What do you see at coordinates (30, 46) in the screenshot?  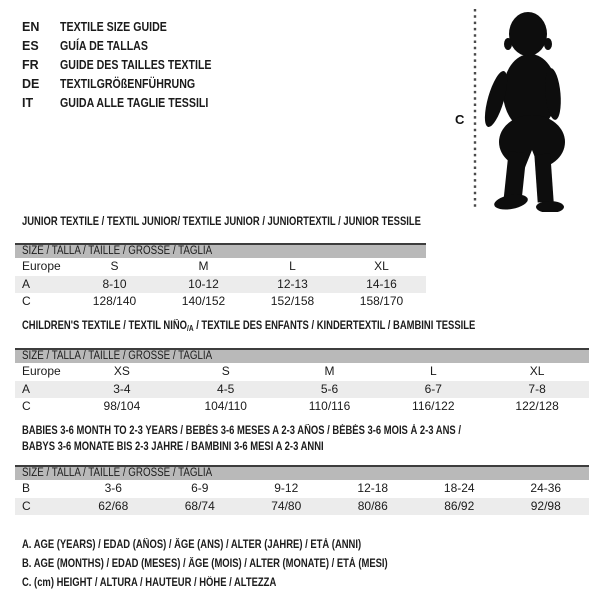 I see `language-code: ES` at bounding box center [30, 46].